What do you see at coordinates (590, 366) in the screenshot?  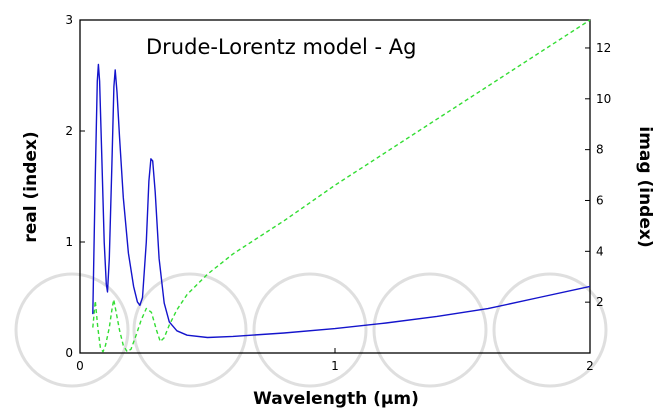 I see `x-tick-label: 2` at bounding box center [590, 366].